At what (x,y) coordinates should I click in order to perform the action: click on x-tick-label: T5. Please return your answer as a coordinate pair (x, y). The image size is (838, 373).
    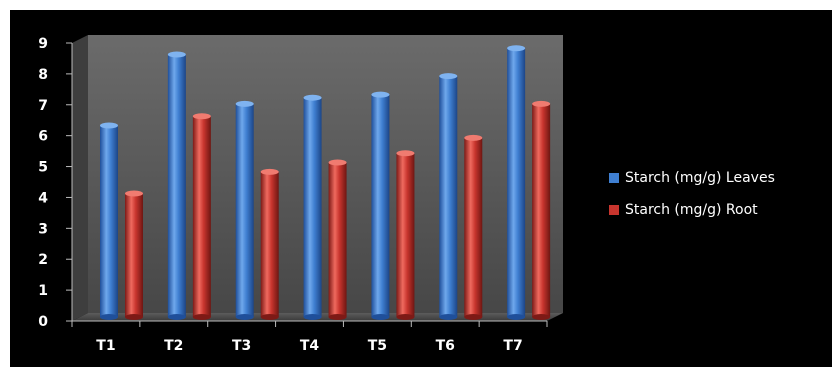
    Looking at the image, I should click on (377, 346).